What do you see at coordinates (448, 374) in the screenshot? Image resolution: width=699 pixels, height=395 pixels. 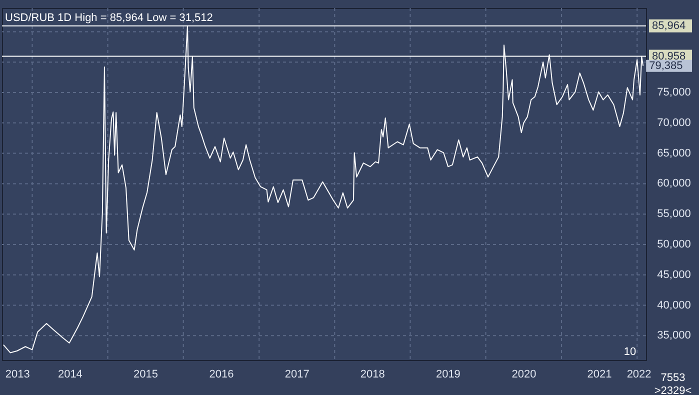 I see `x-tick-label: 2019` at bounding box center [448, 374].